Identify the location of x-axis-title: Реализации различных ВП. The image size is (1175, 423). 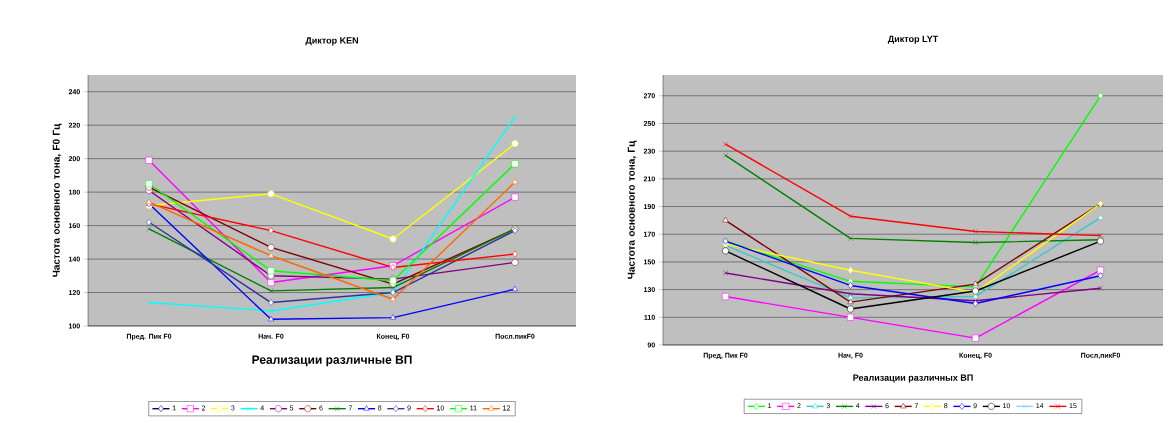
(913, 378).